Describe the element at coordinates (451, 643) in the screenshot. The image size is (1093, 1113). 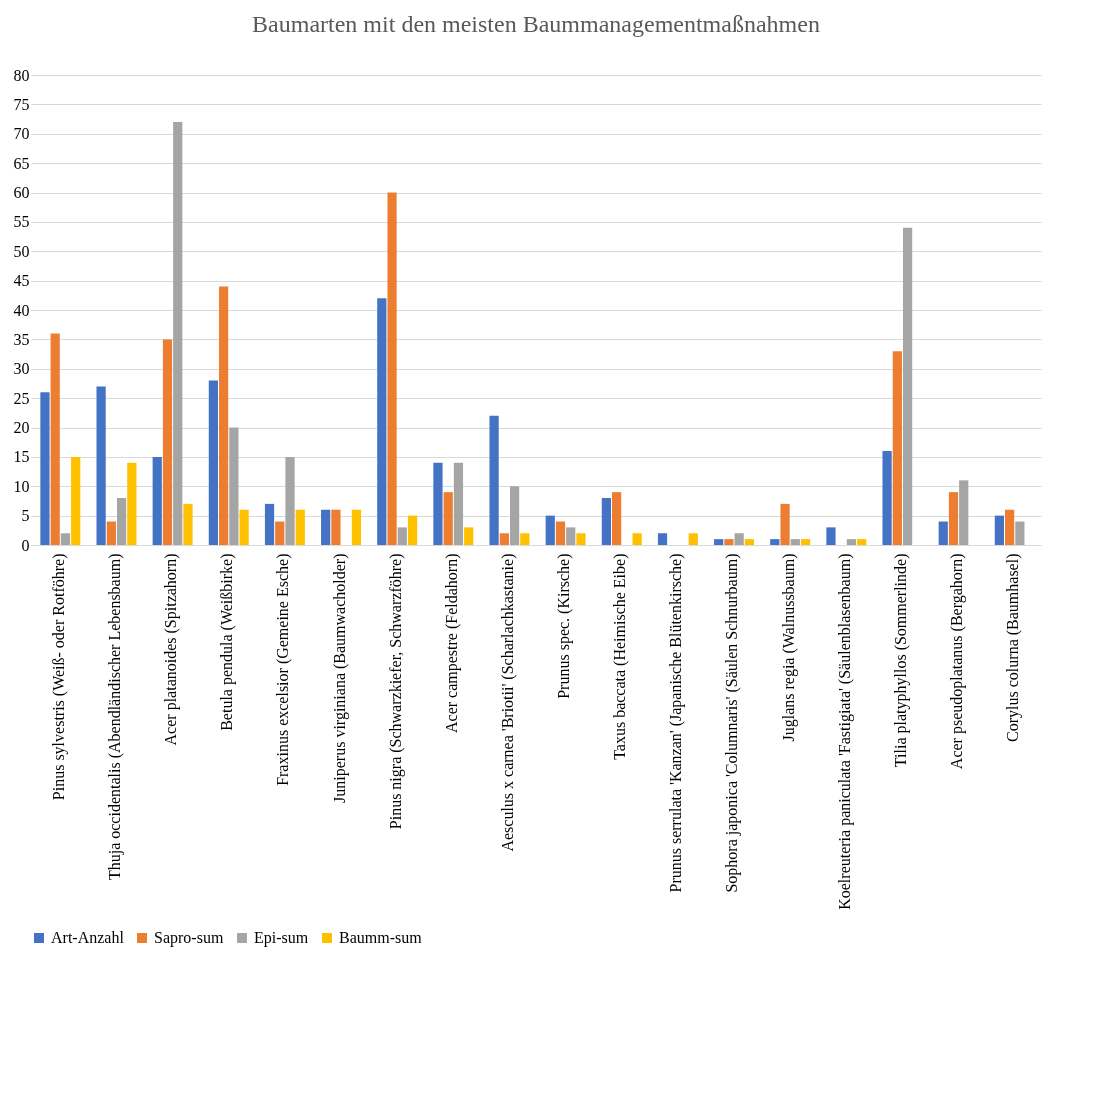
I see `x-tick-label: Acer campestre (Feldahorn)` at that location.